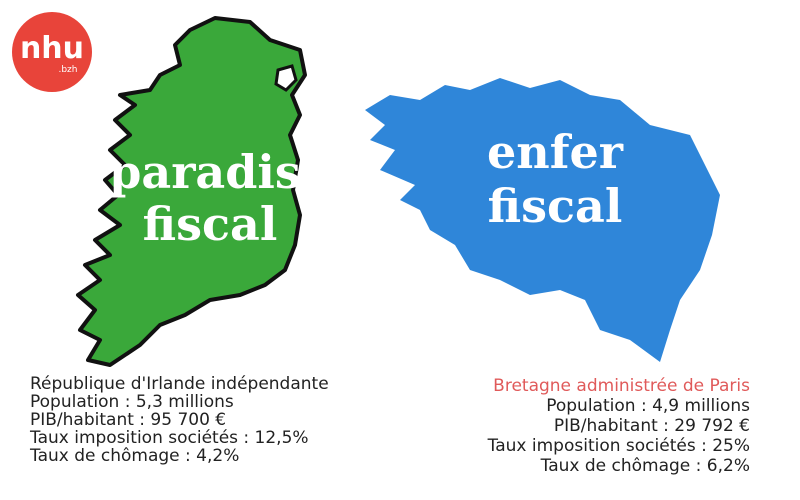 This screenshot has width=800, height=500. I want to click on right-info: Taux de chômage : 6,2%, so click(645, 466).